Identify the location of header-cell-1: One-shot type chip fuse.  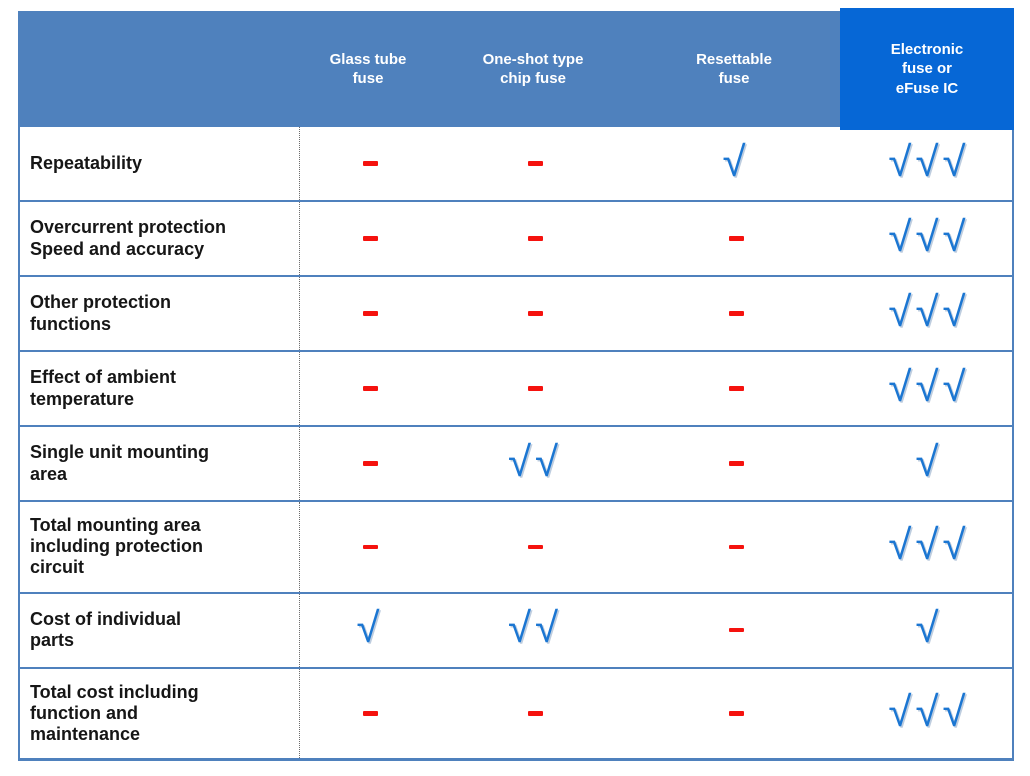
(533, 69).